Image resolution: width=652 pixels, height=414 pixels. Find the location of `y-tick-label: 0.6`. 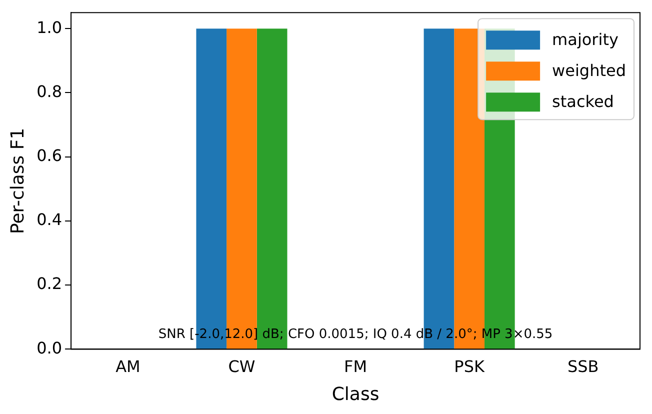

y-tick-label: 0.6 is located at coordinates (49, 156).